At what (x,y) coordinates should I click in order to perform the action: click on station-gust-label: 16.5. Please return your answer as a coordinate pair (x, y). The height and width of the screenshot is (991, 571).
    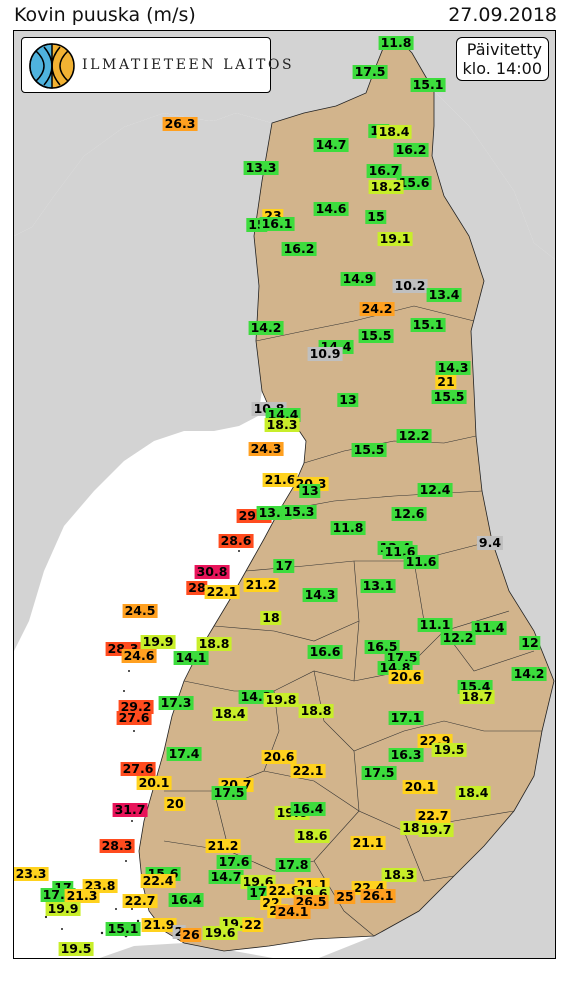
    Looking at the image, I should click on (382, 646).